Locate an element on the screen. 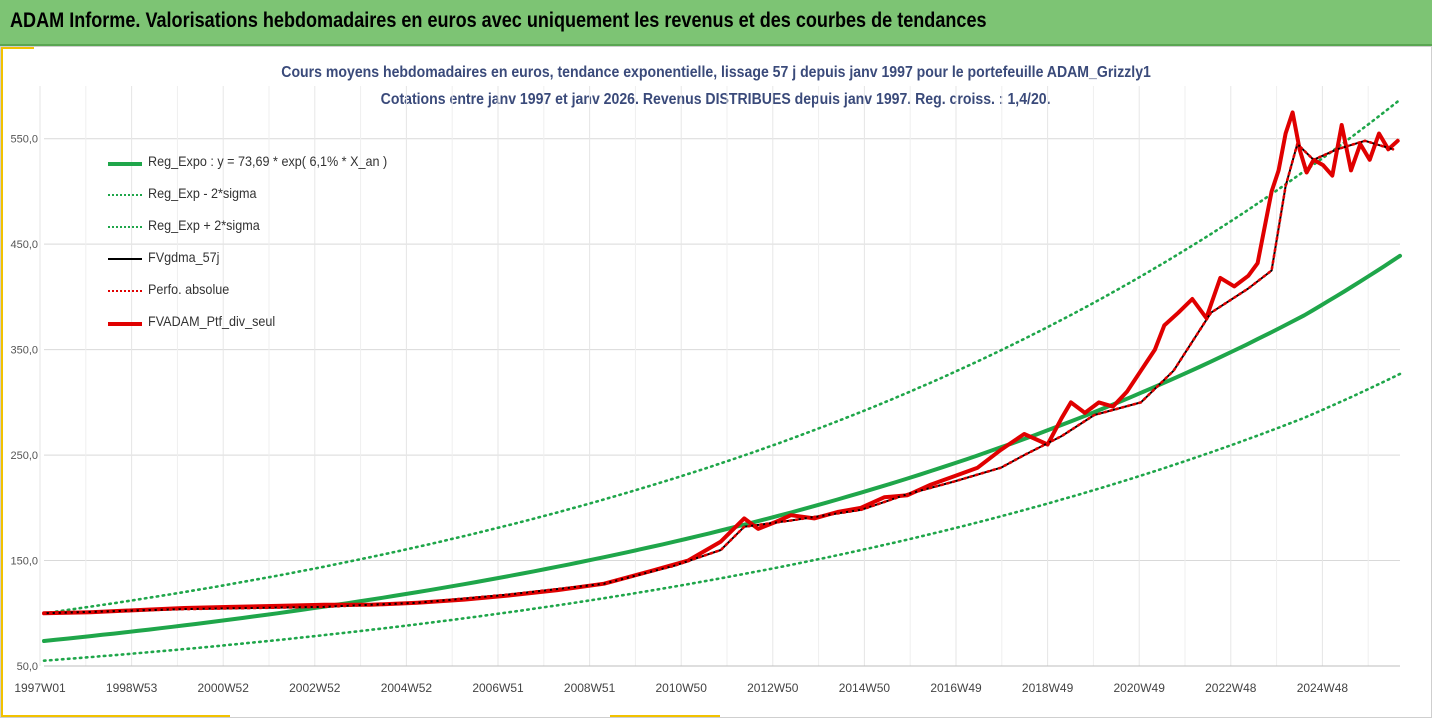 Image resolution: width=1432 pixels, height=718 pixels. x-tick-label: 2006W51 is located at coordinates (498, 688).